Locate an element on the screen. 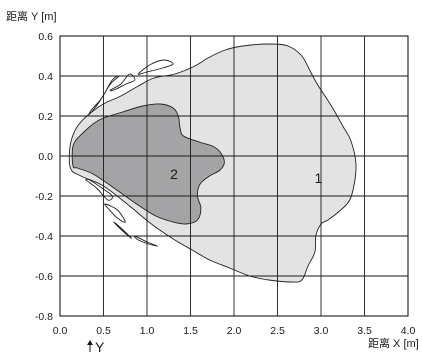 This screenshot has width=422, height=353. x-tick-label-5: 2.5 is located at coordinates (277, 331).